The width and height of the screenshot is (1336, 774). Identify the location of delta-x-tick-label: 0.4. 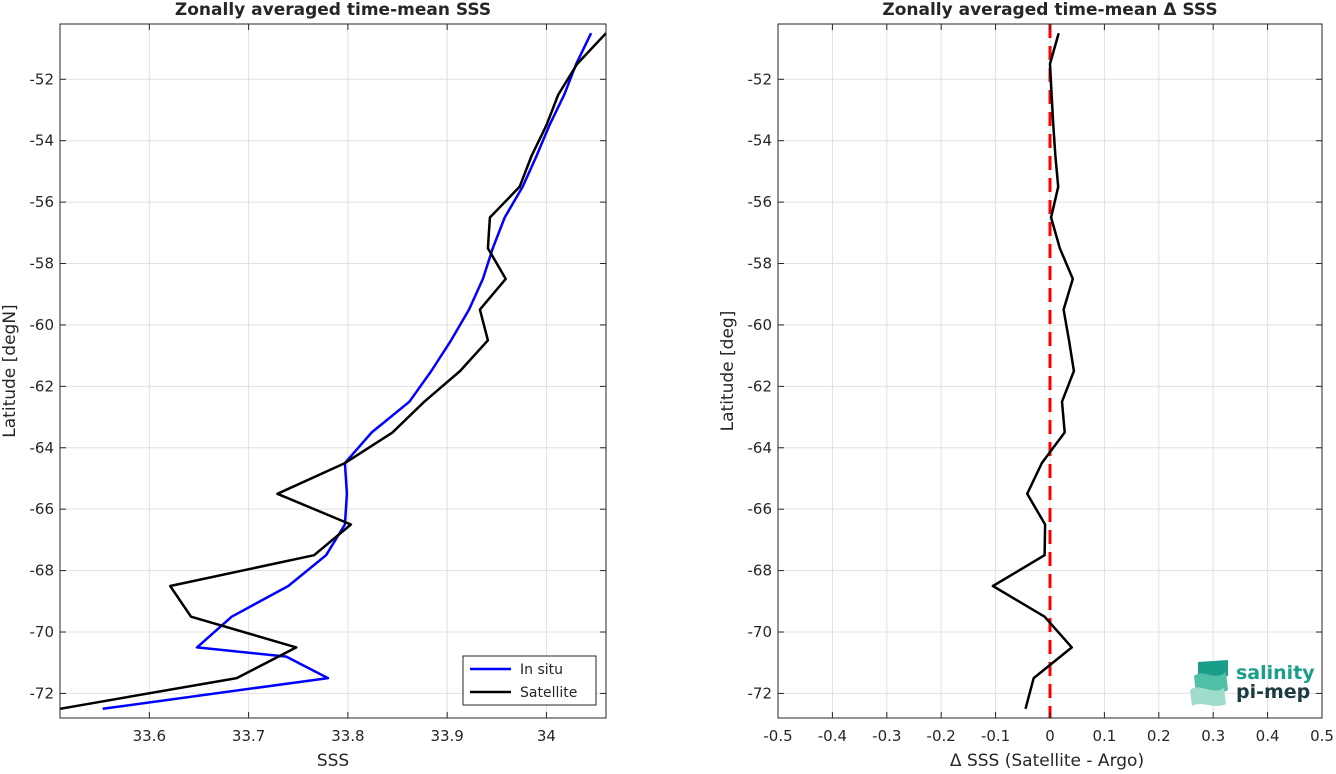
(1268, 736).